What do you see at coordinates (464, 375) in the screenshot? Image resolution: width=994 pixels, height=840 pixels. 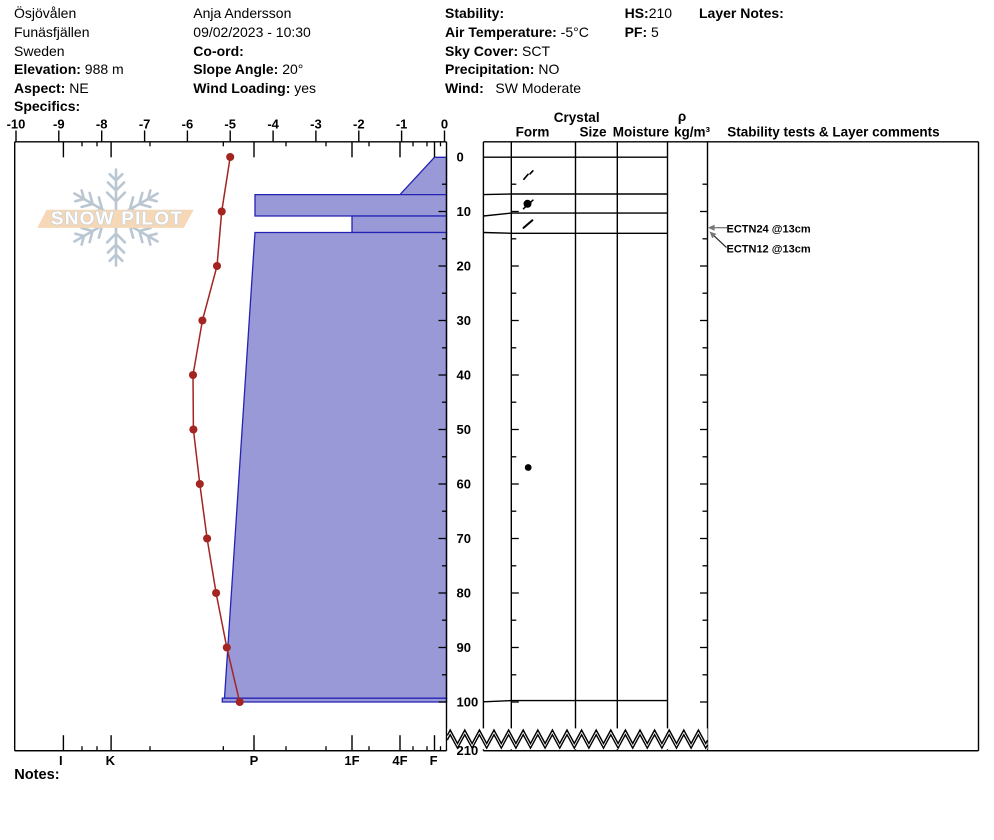 I see `svg-text: 40` at bounding box center [464, 375].